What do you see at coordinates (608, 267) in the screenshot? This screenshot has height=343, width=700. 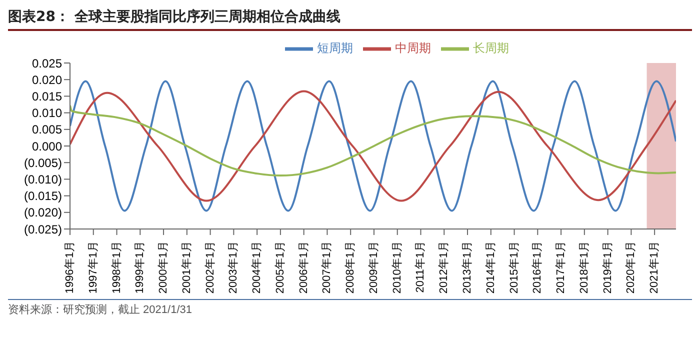 I see `x-tick-label: 2019年1月` at bounding box center [608, 267].